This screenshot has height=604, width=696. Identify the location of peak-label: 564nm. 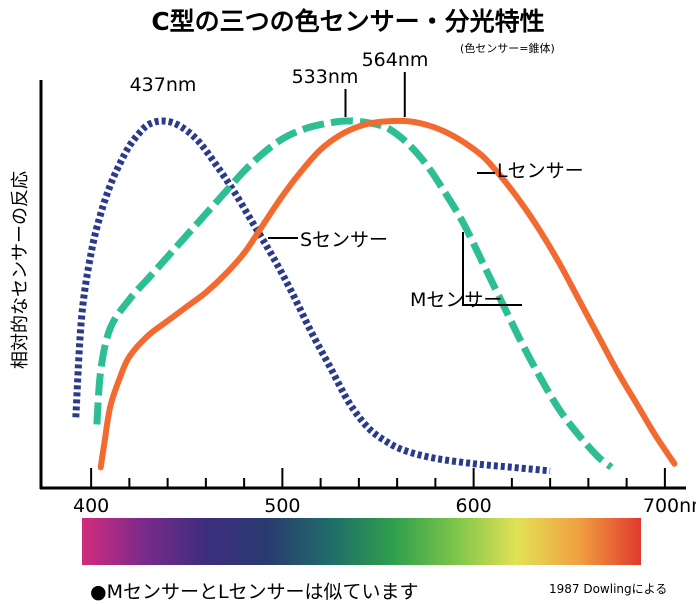
(395, 60).